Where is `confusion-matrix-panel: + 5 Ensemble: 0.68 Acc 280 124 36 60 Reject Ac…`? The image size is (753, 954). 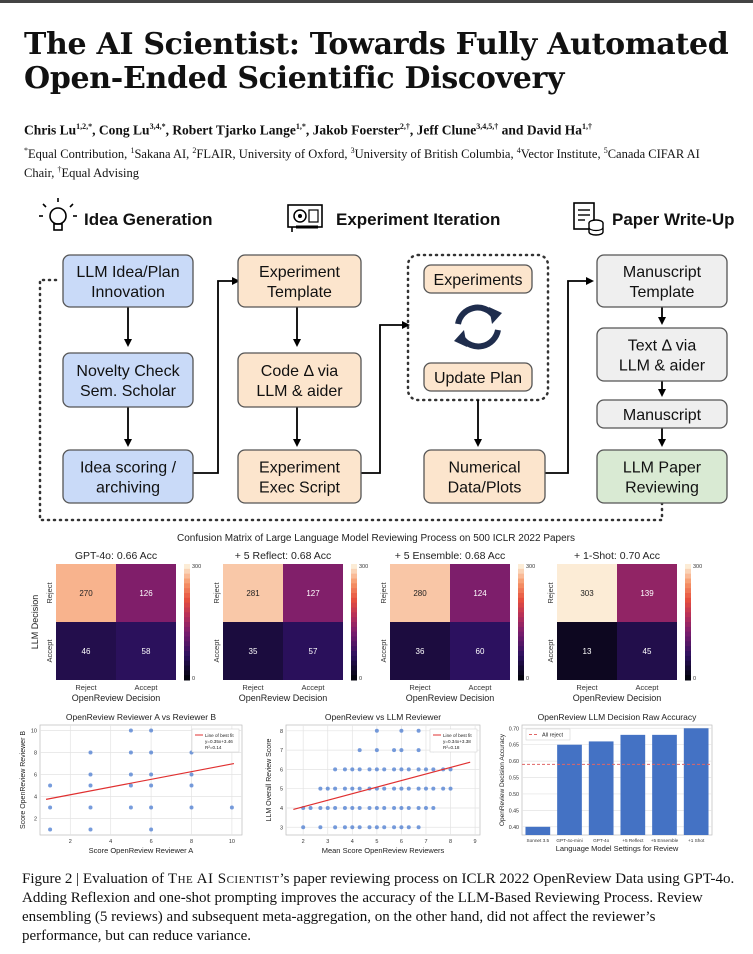
confusion-matrix-panel: + 5 Ensemble: 0.68 Acc 280 124 36 60 Reject Ac… is located at coordinates (457, 626).